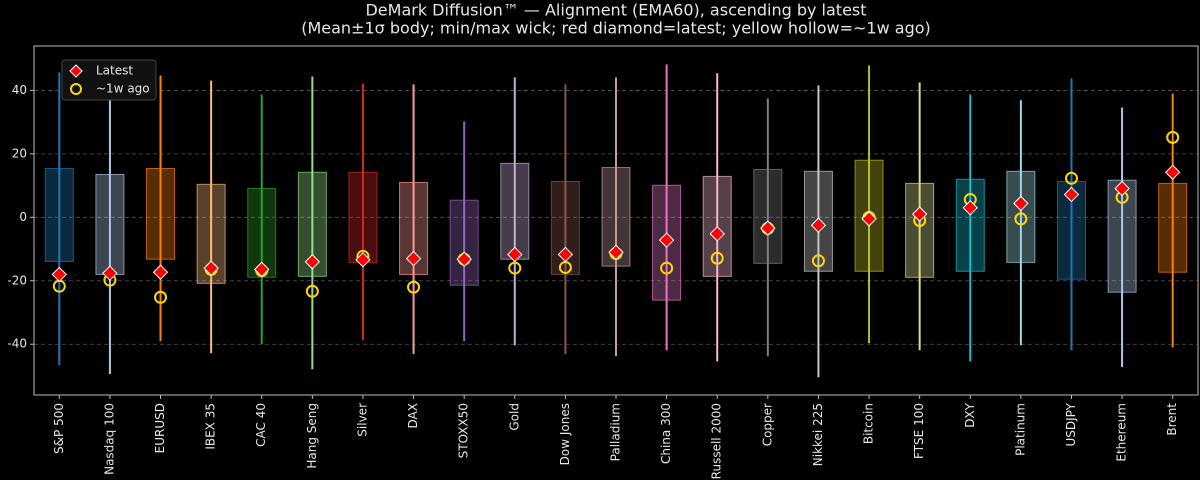 The width and height of the screenshot is (1200, 480). What do you see at coordinates (717, 441) in the screenshot?
I see `x-tick-label: Russell 2000` at bounding box center [717, 441].